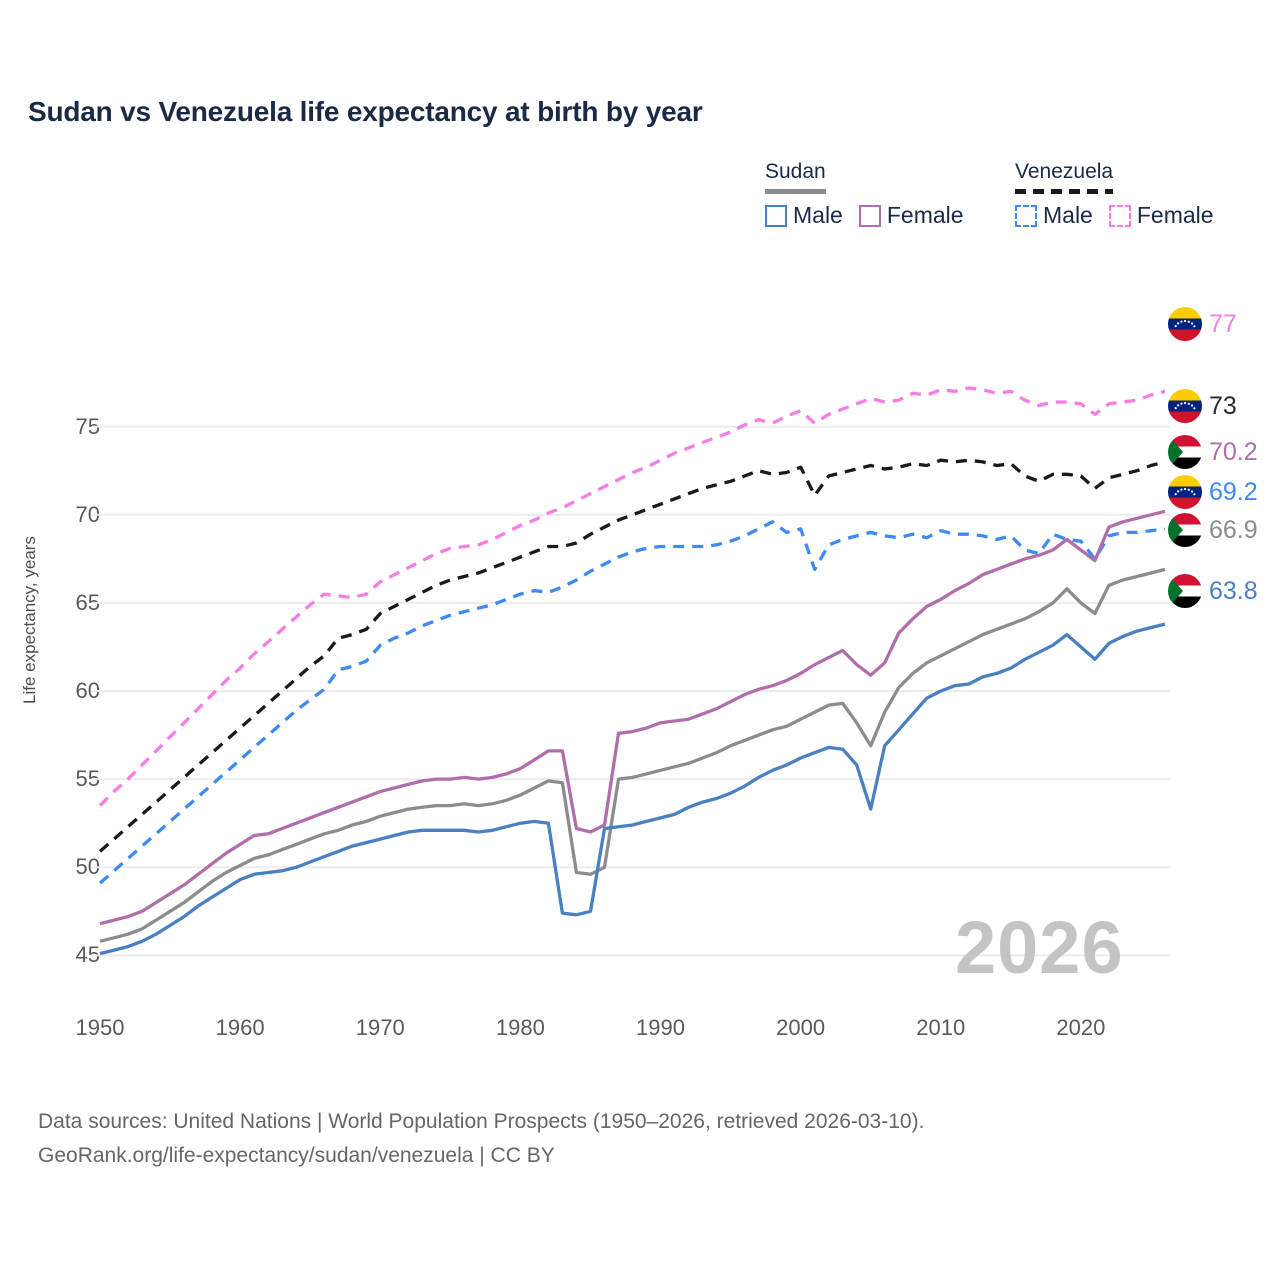 The height and width of the screenshot is (1280, 1280). I want to click on end-label-value: 69.2, so click(1233, 491).